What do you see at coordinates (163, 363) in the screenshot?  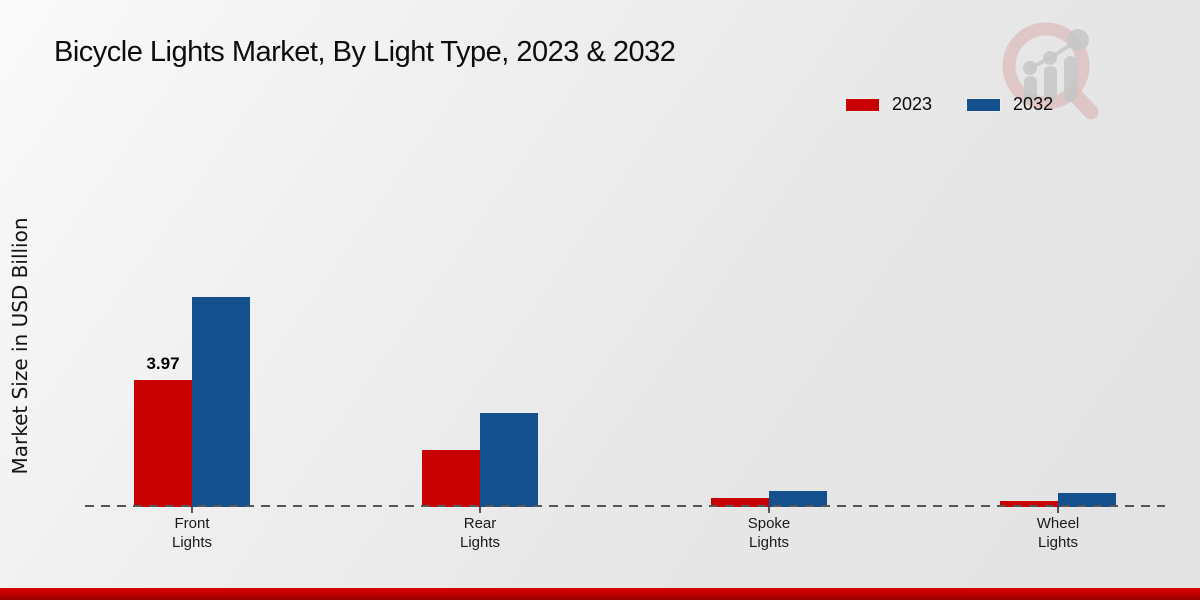 I see `bar-value-label: 3.97` at bounding box center [163, 363].